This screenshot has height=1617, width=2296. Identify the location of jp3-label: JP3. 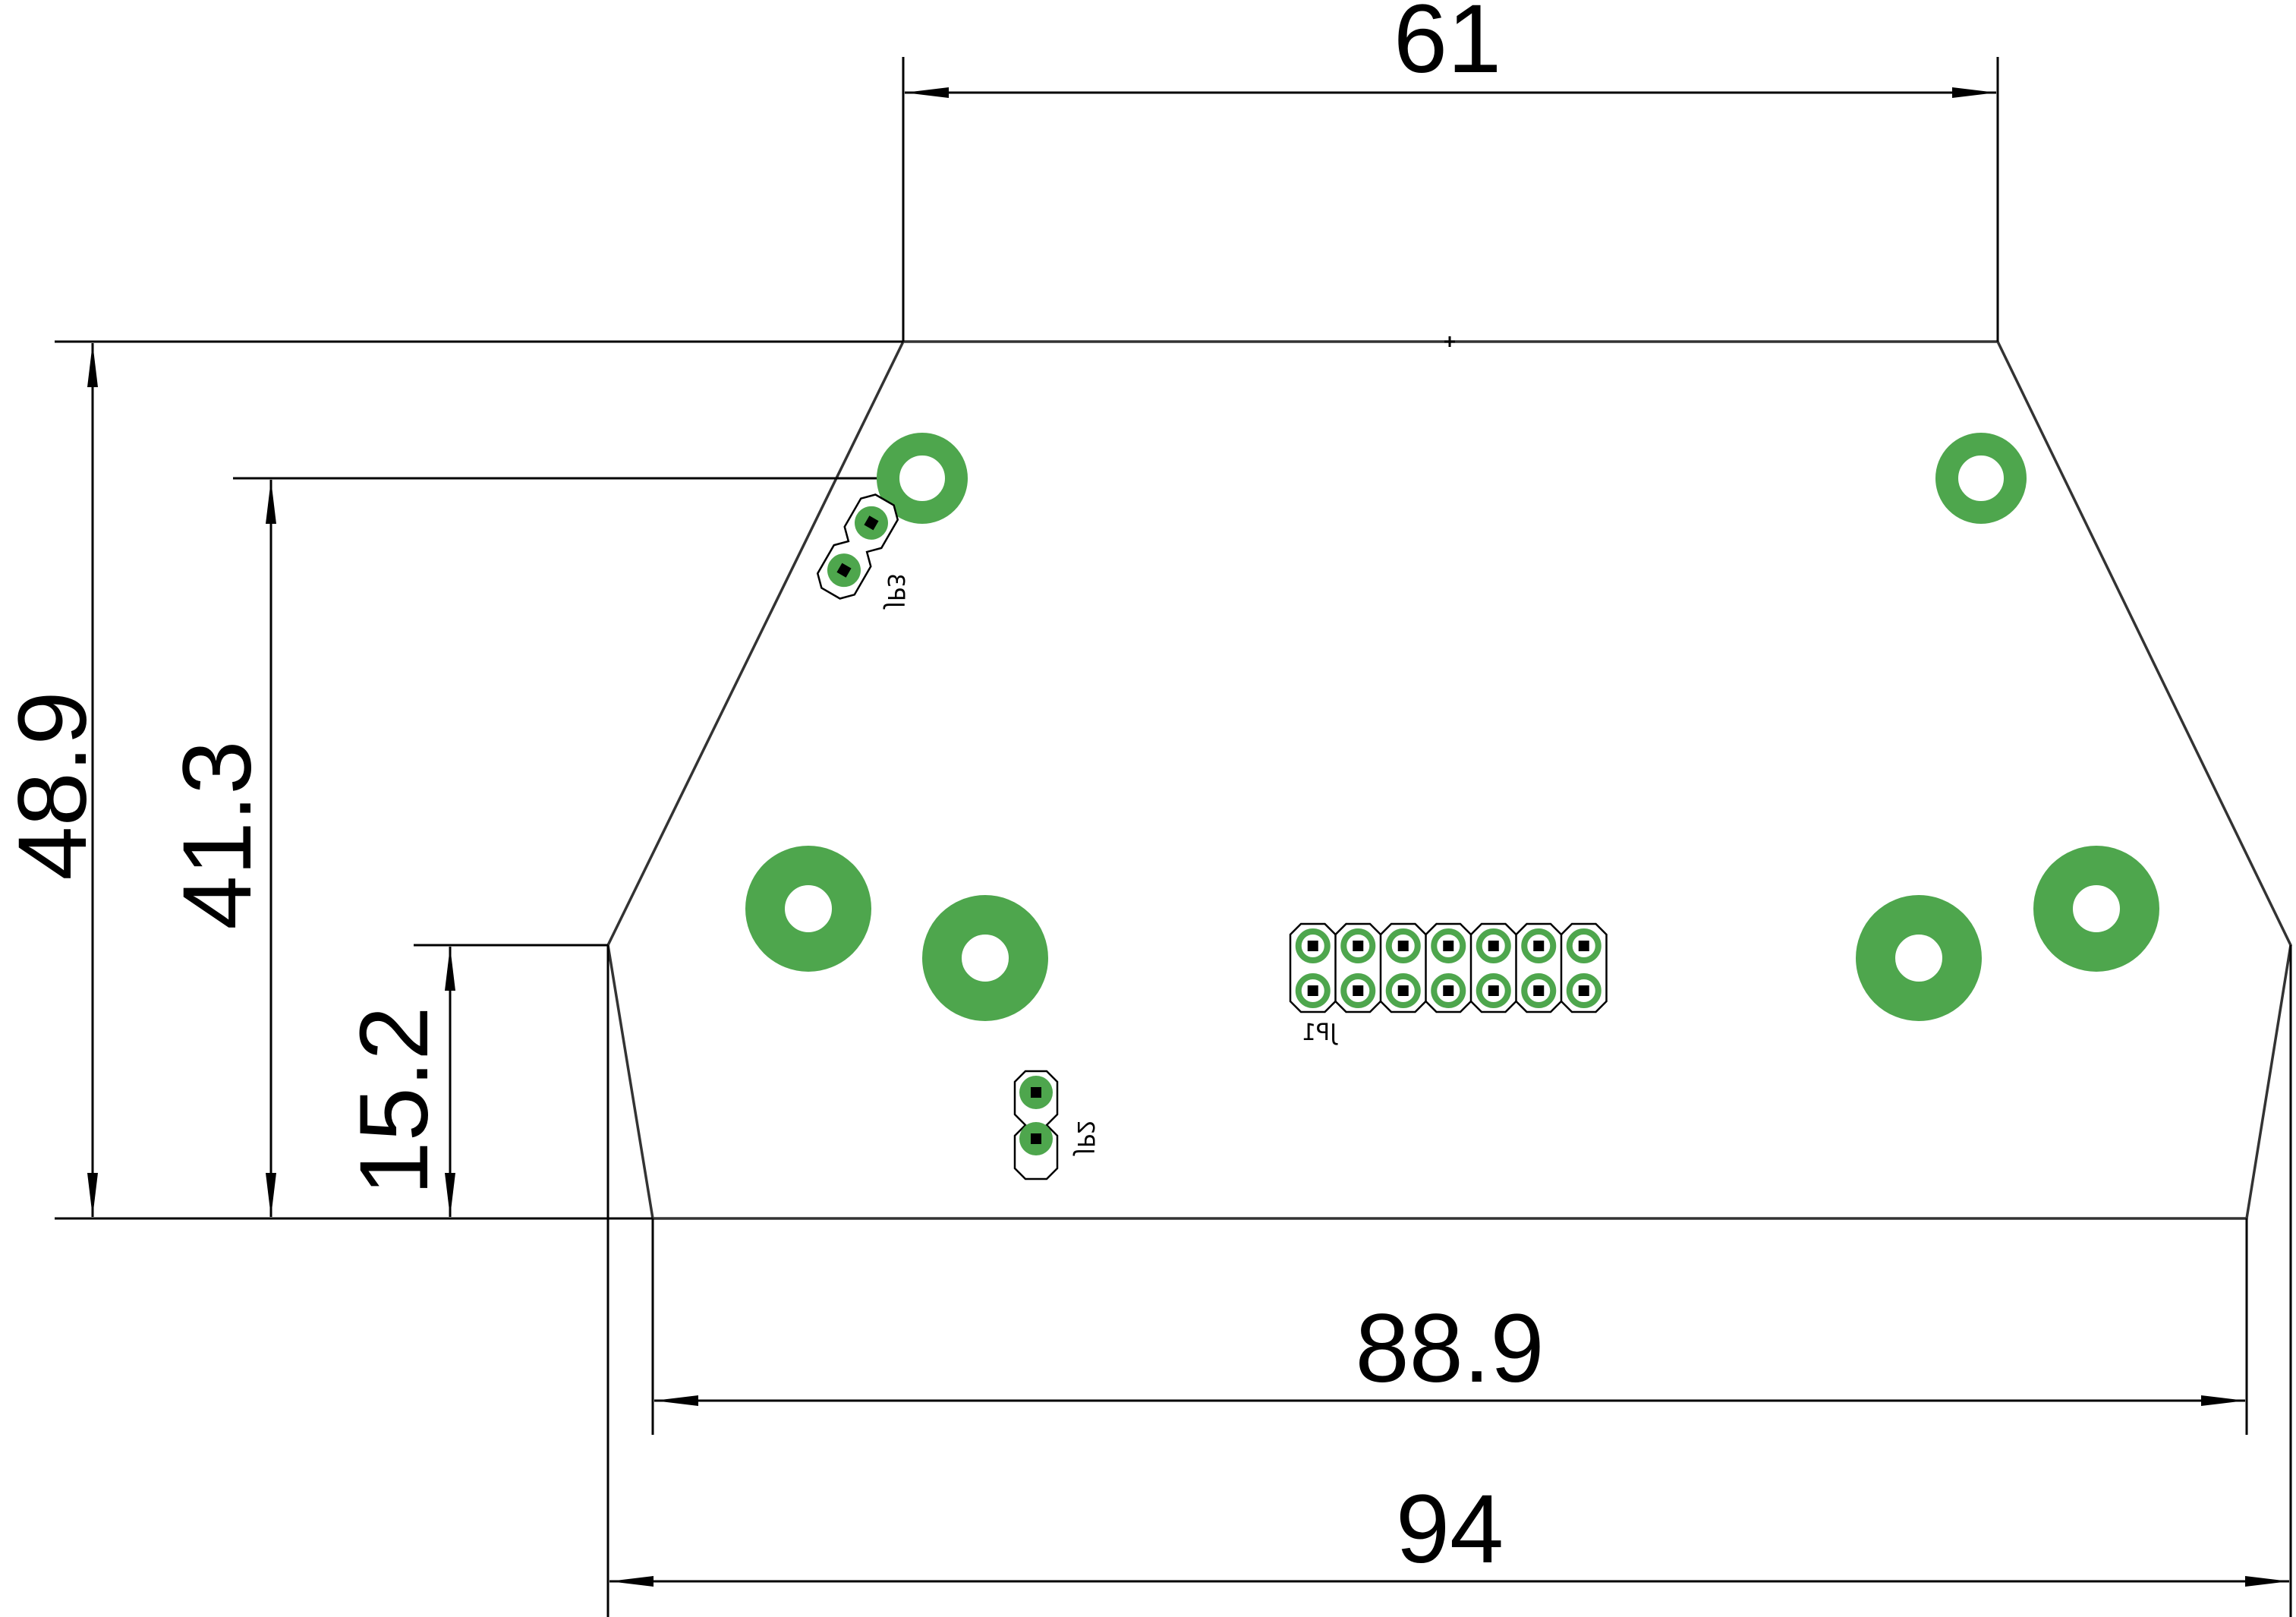
(895, 591).